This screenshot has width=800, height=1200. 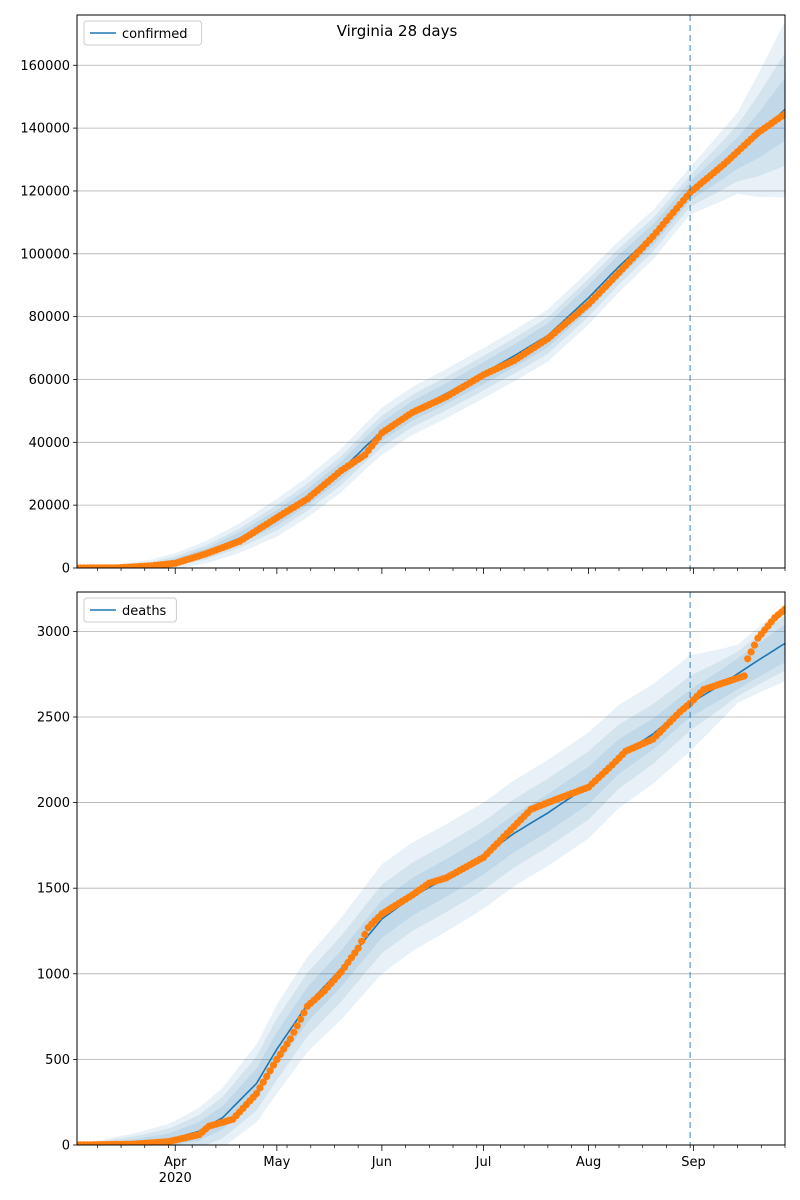 I want to click on y-tick-label: 60000, so click(x=49, y=380).